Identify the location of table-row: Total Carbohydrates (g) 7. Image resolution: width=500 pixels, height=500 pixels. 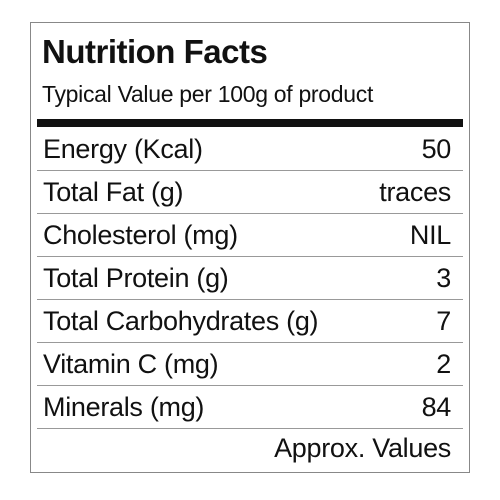
(250, 321).